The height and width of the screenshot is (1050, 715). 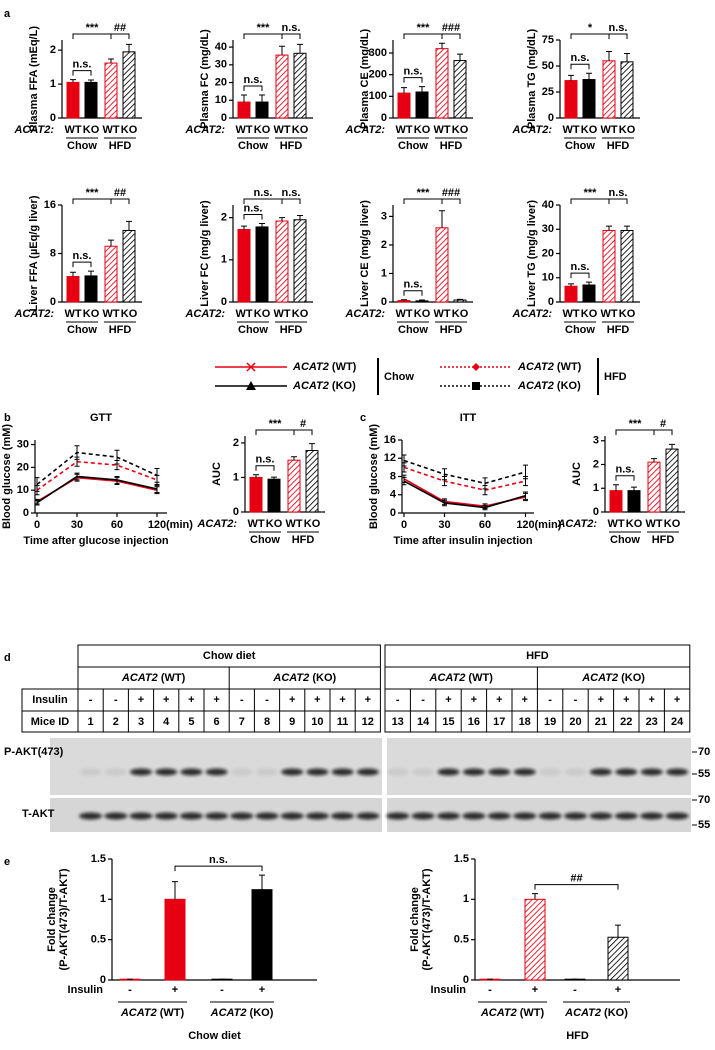 What do you see at coordinates (590, 28) in the screenshot?
I see `significance-label: *` at bounding box center [590, 28].